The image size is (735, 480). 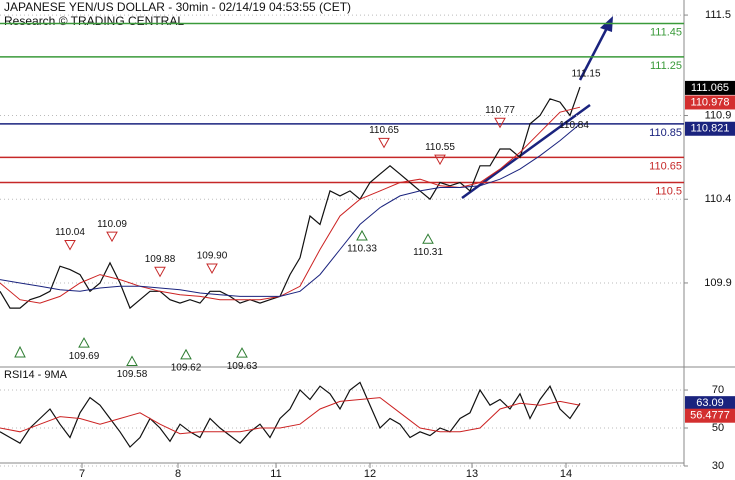 What do you see at coordinates (82, 474) in the screenshot?
I see `x-tick-label: 7` at bounding box center [82, 474].